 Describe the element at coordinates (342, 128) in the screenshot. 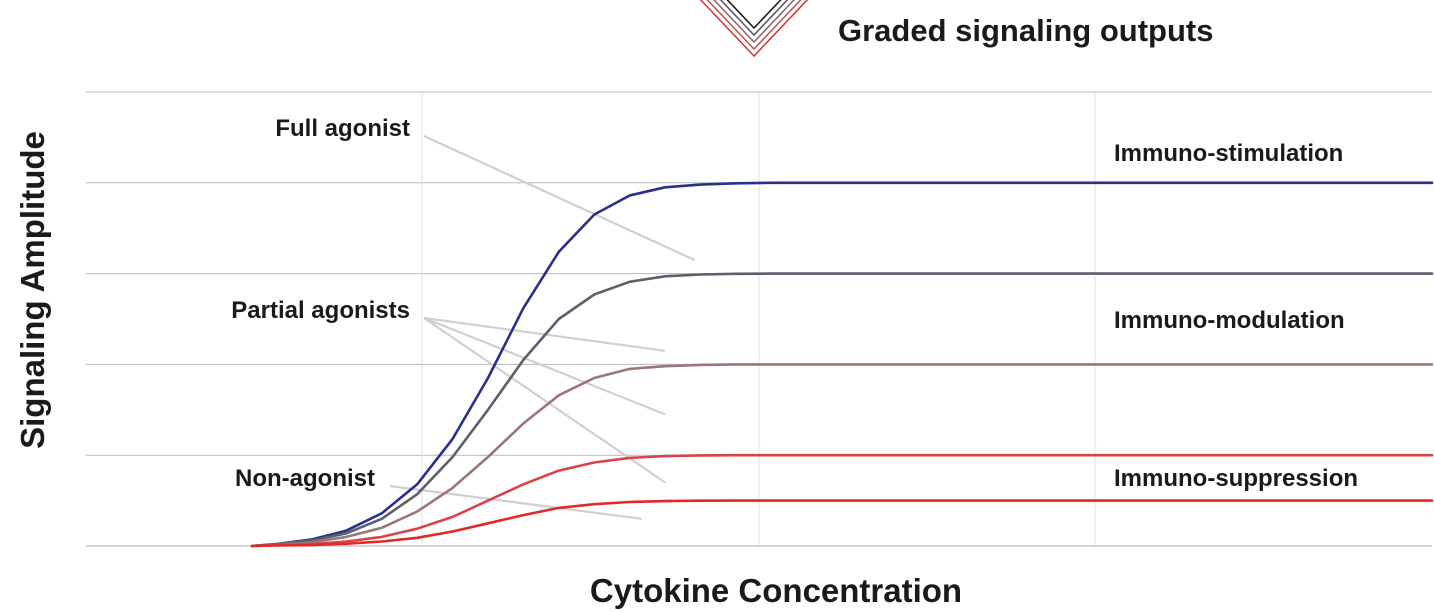

I see `annotation-full-agonist: Full agonist` at that location.